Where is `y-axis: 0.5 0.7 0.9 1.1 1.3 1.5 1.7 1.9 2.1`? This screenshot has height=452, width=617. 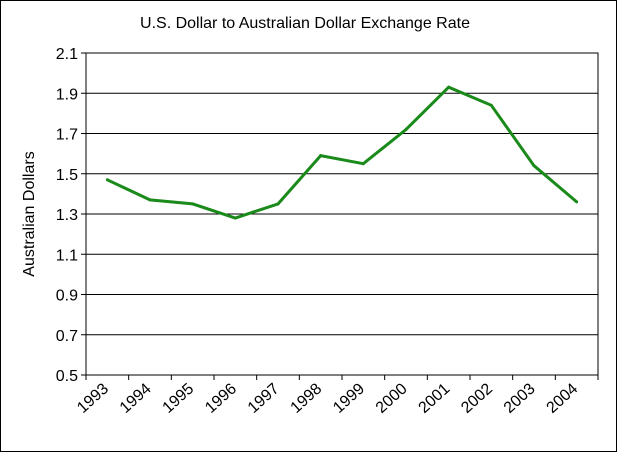
y-axis: 0.5 0.7 0.9 1.1 1.3 1.5 1.7 1.9 2.1 is located at coordinates (71, 215).